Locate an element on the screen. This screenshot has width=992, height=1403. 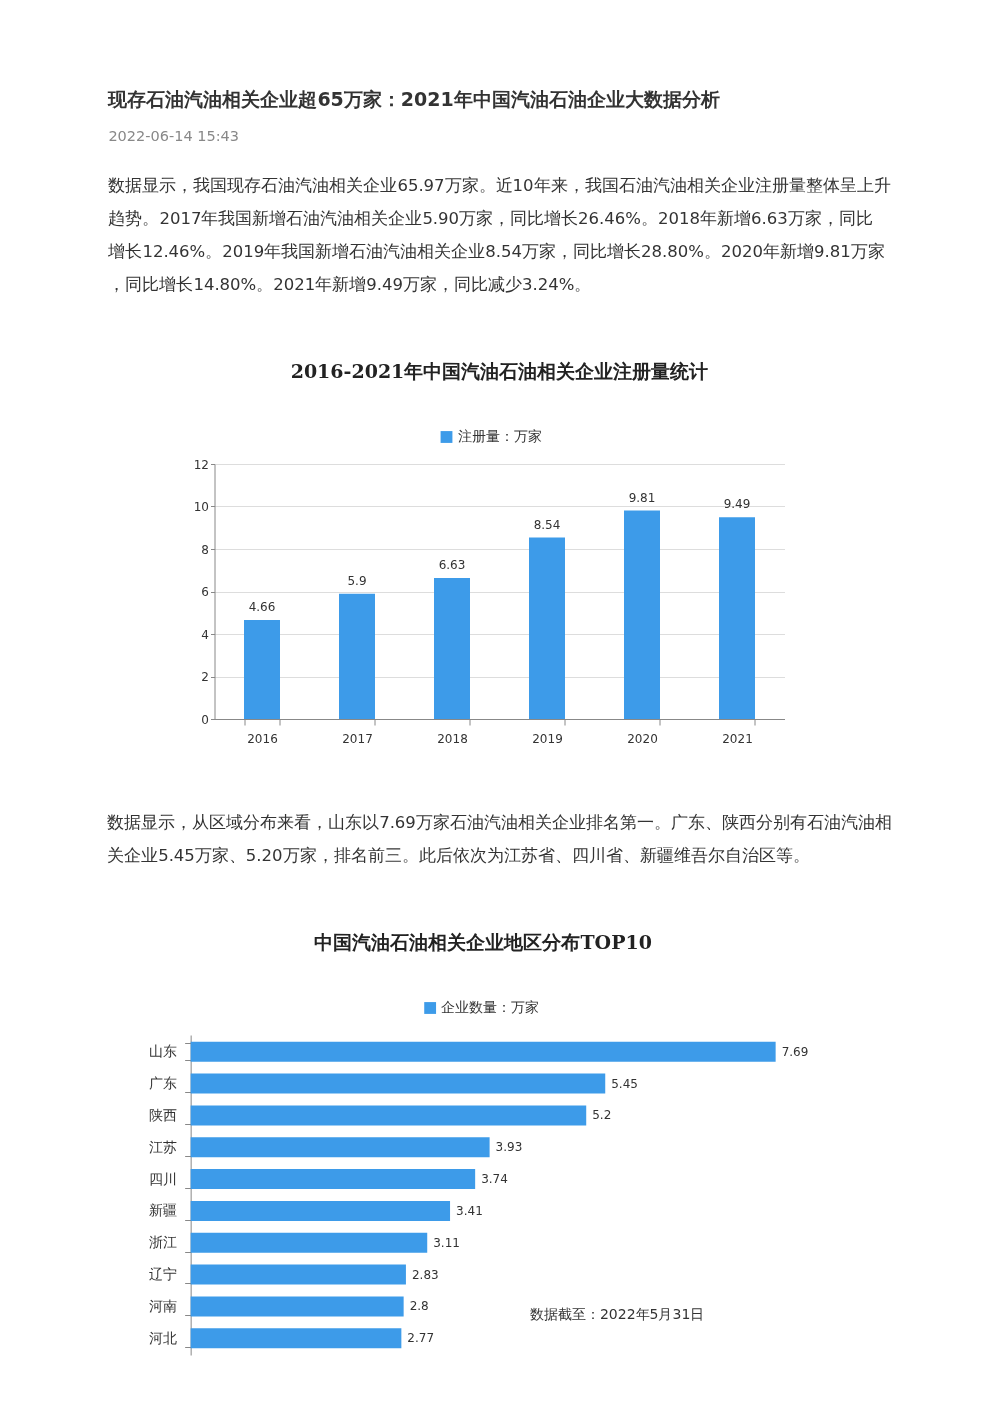
data-label: 3.93 is located at coordinates (509, 1147).